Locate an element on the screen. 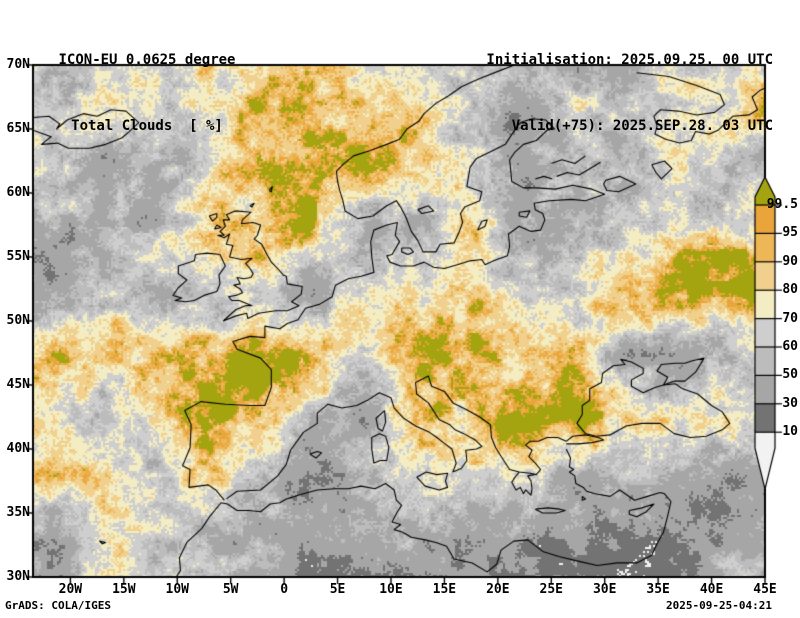 The height and width of the screenshot is (618, 800). lon-tick-label-10W: 10W is located at coordinates (177, 589).